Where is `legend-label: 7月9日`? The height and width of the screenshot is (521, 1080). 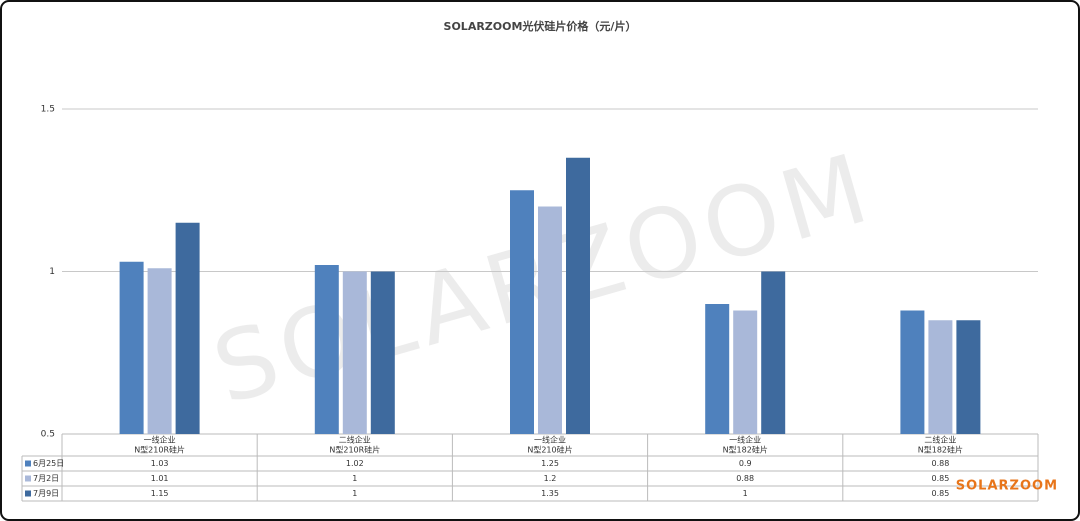
legend-label: 7月9日 is located at coordinates (46, 493).